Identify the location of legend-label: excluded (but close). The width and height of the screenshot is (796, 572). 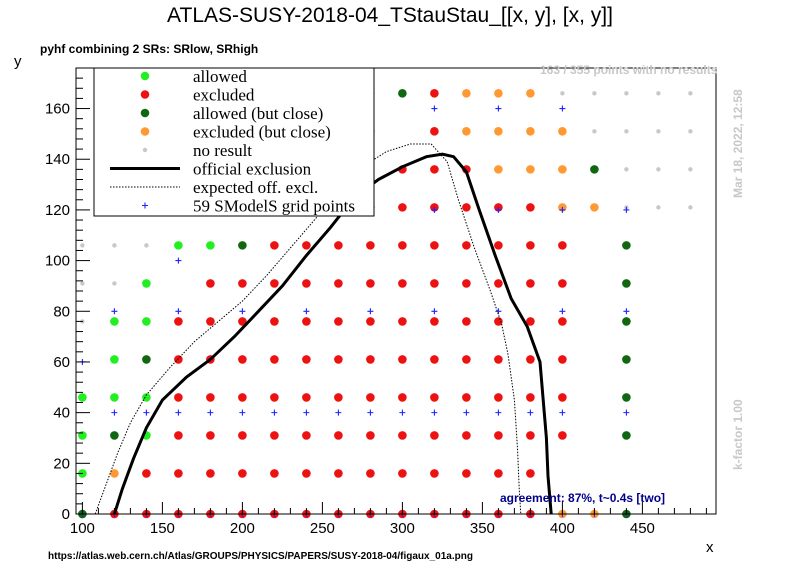
(262, 132).